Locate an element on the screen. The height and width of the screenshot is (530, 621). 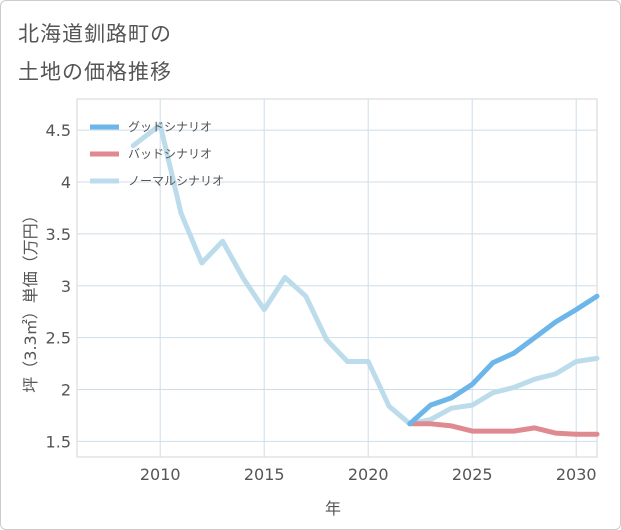
legend-label: バッドシナリオ is located at coordinates (170, 154).